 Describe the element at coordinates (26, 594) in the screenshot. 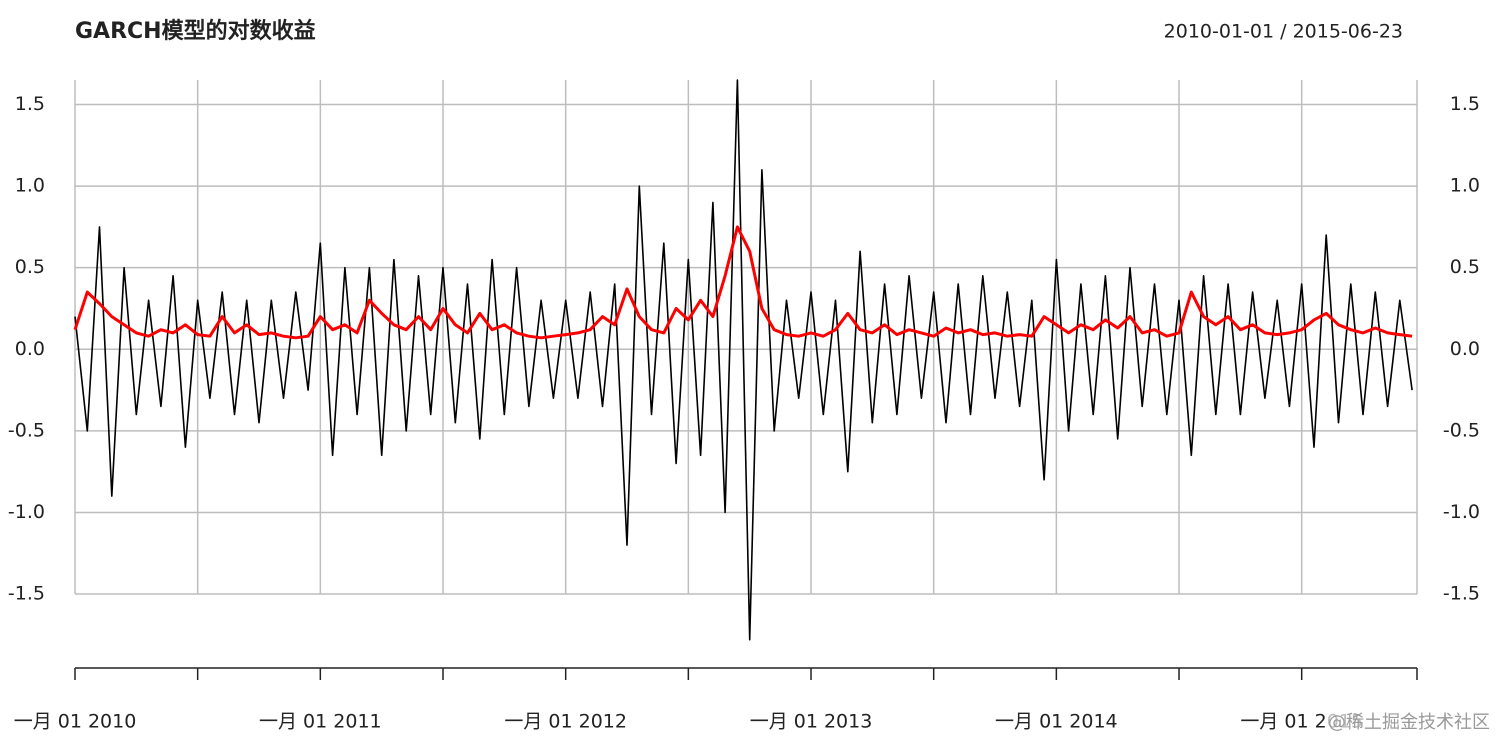

I see `y-tick-label: -1.5` at that location.